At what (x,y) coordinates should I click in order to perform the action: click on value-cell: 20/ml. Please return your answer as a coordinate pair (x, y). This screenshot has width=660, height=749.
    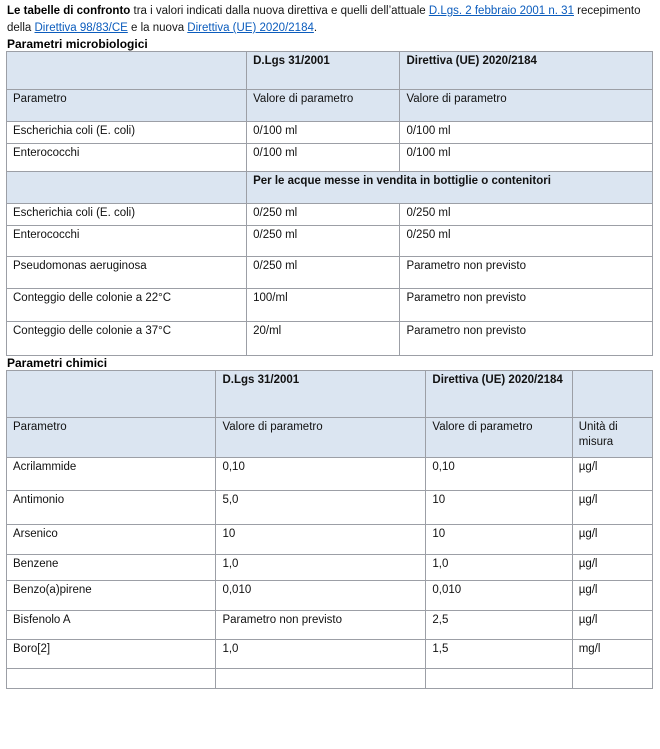
    Looking at the image, I should click on (323, 338).